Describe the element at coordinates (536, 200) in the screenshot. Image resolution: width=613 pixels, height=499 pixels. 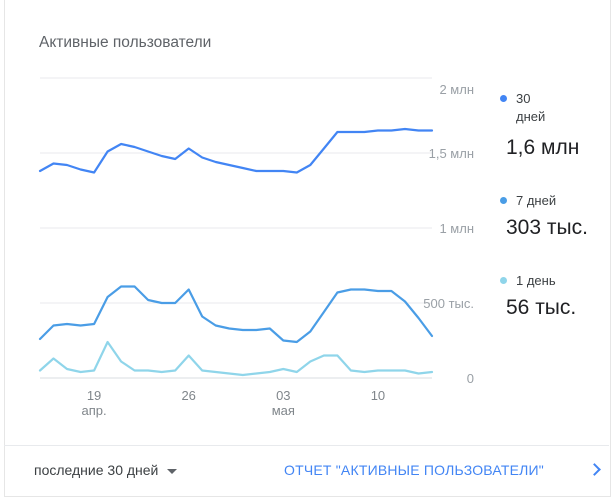
I see `legend-label: 7 дней` at that location.